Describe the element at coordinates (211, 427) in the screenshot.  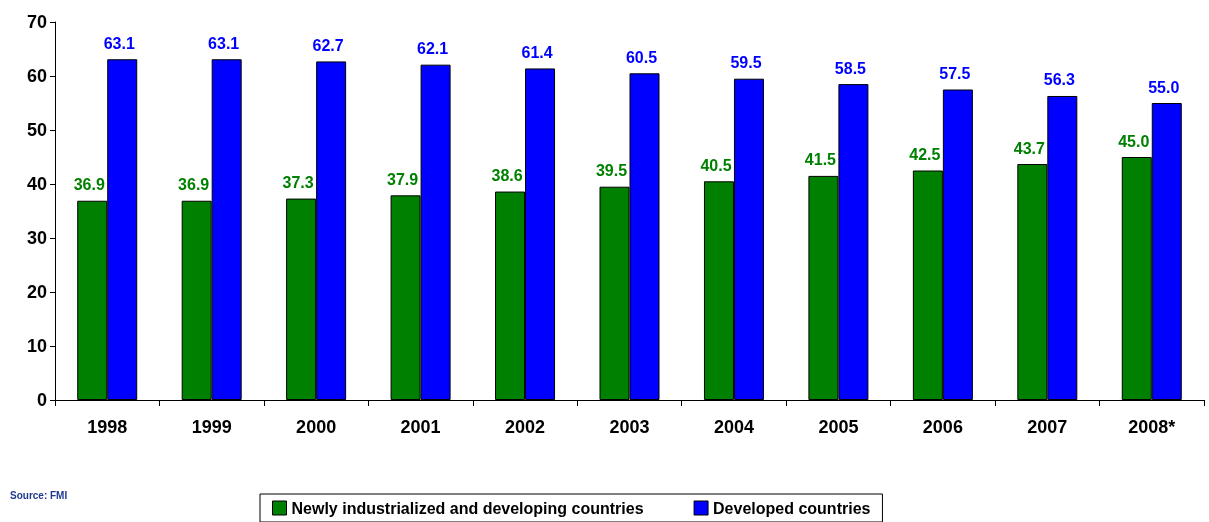
I see `x-tick-label: 1999` at that location.